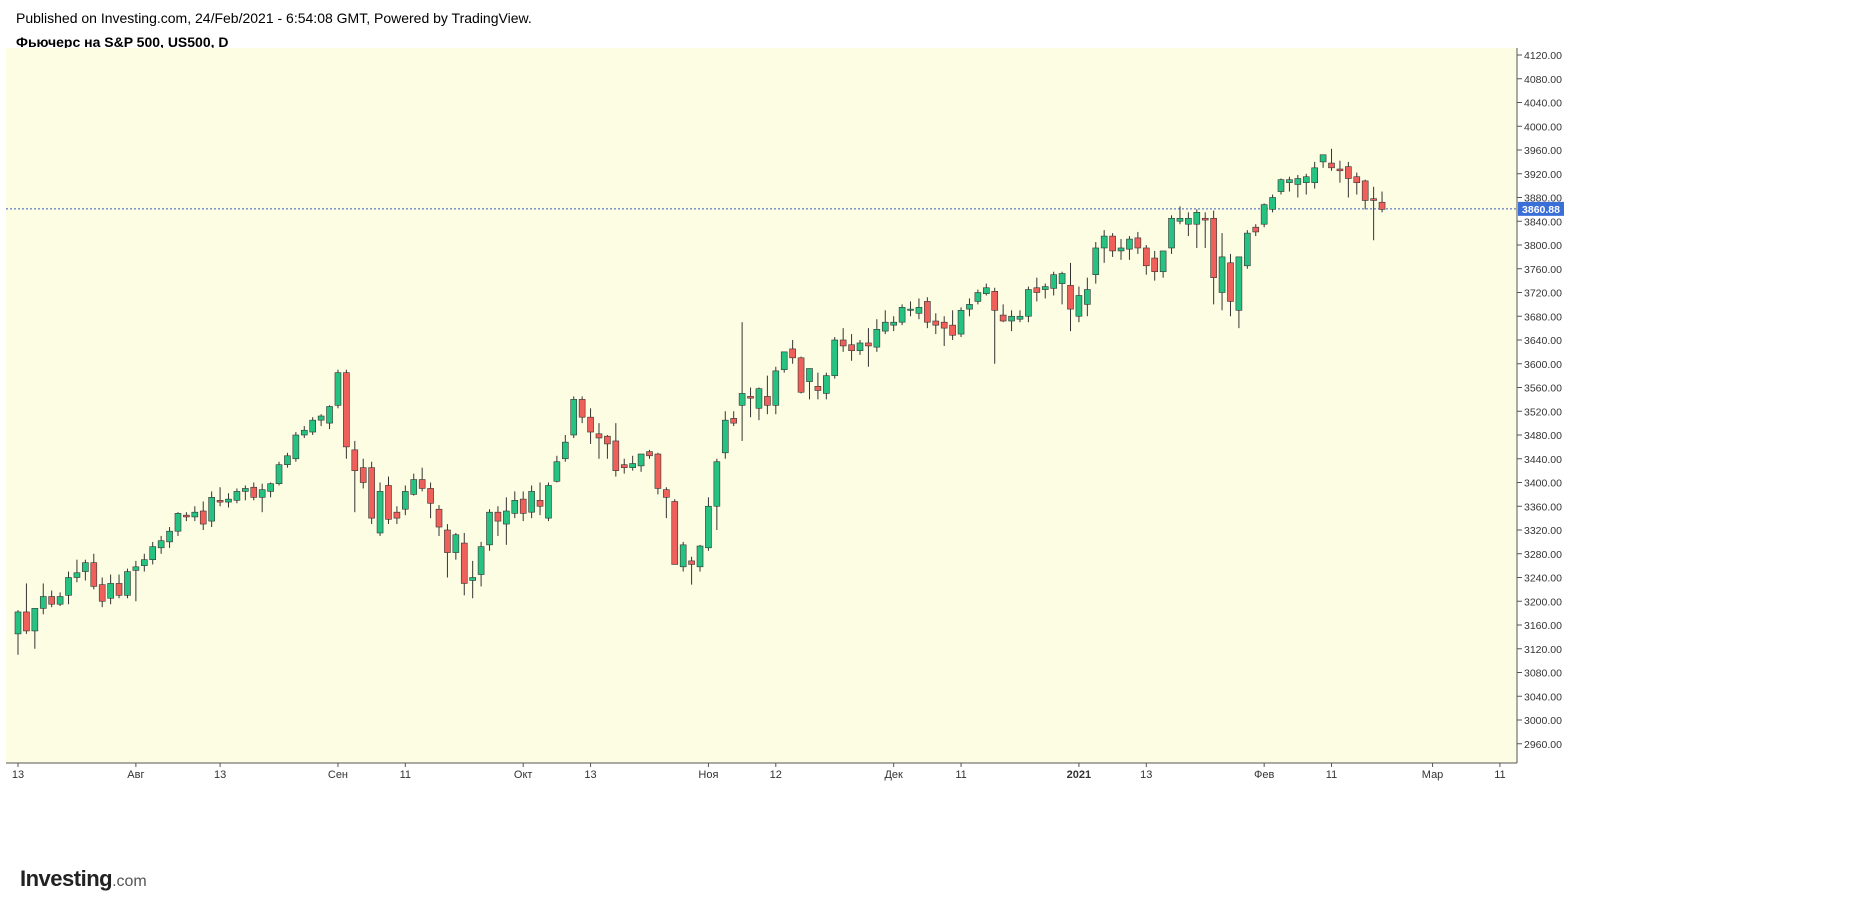 This screenshot has height=924, width=1853. Describe the element at coordinates (1543, 697) in the screenshot. I see `y-tick-label: 3040.00` at that location.